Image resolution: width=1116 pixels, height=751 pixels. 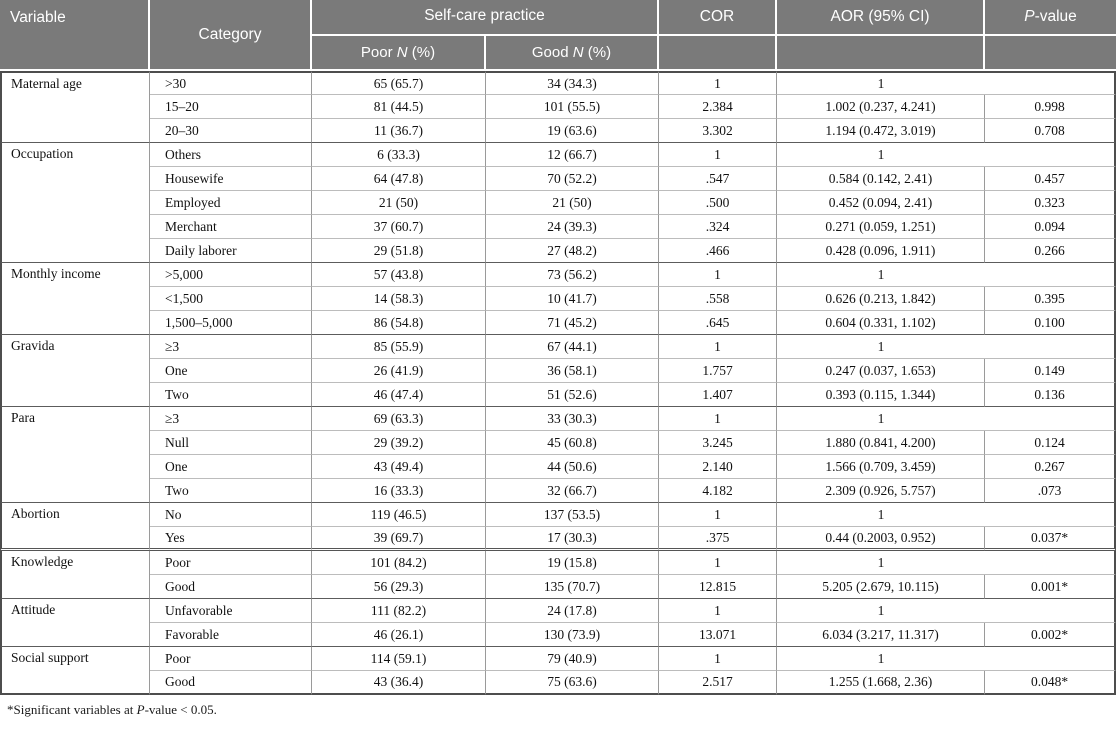 I want to click on cell-variable: Gravida, so click(x=75, y=371).